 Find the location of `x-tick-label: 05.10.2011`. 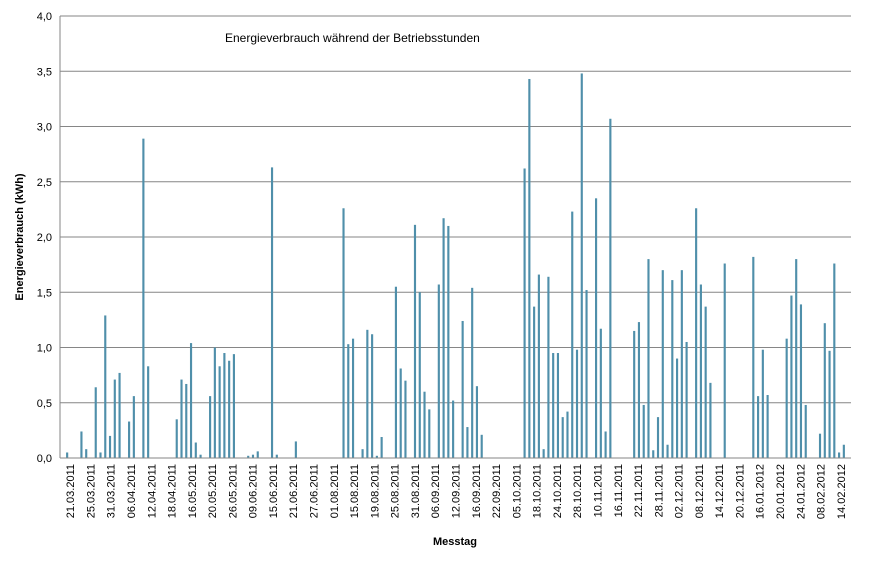

x-tick-label: 05.10.2011 is located at coordinates (517, 491).